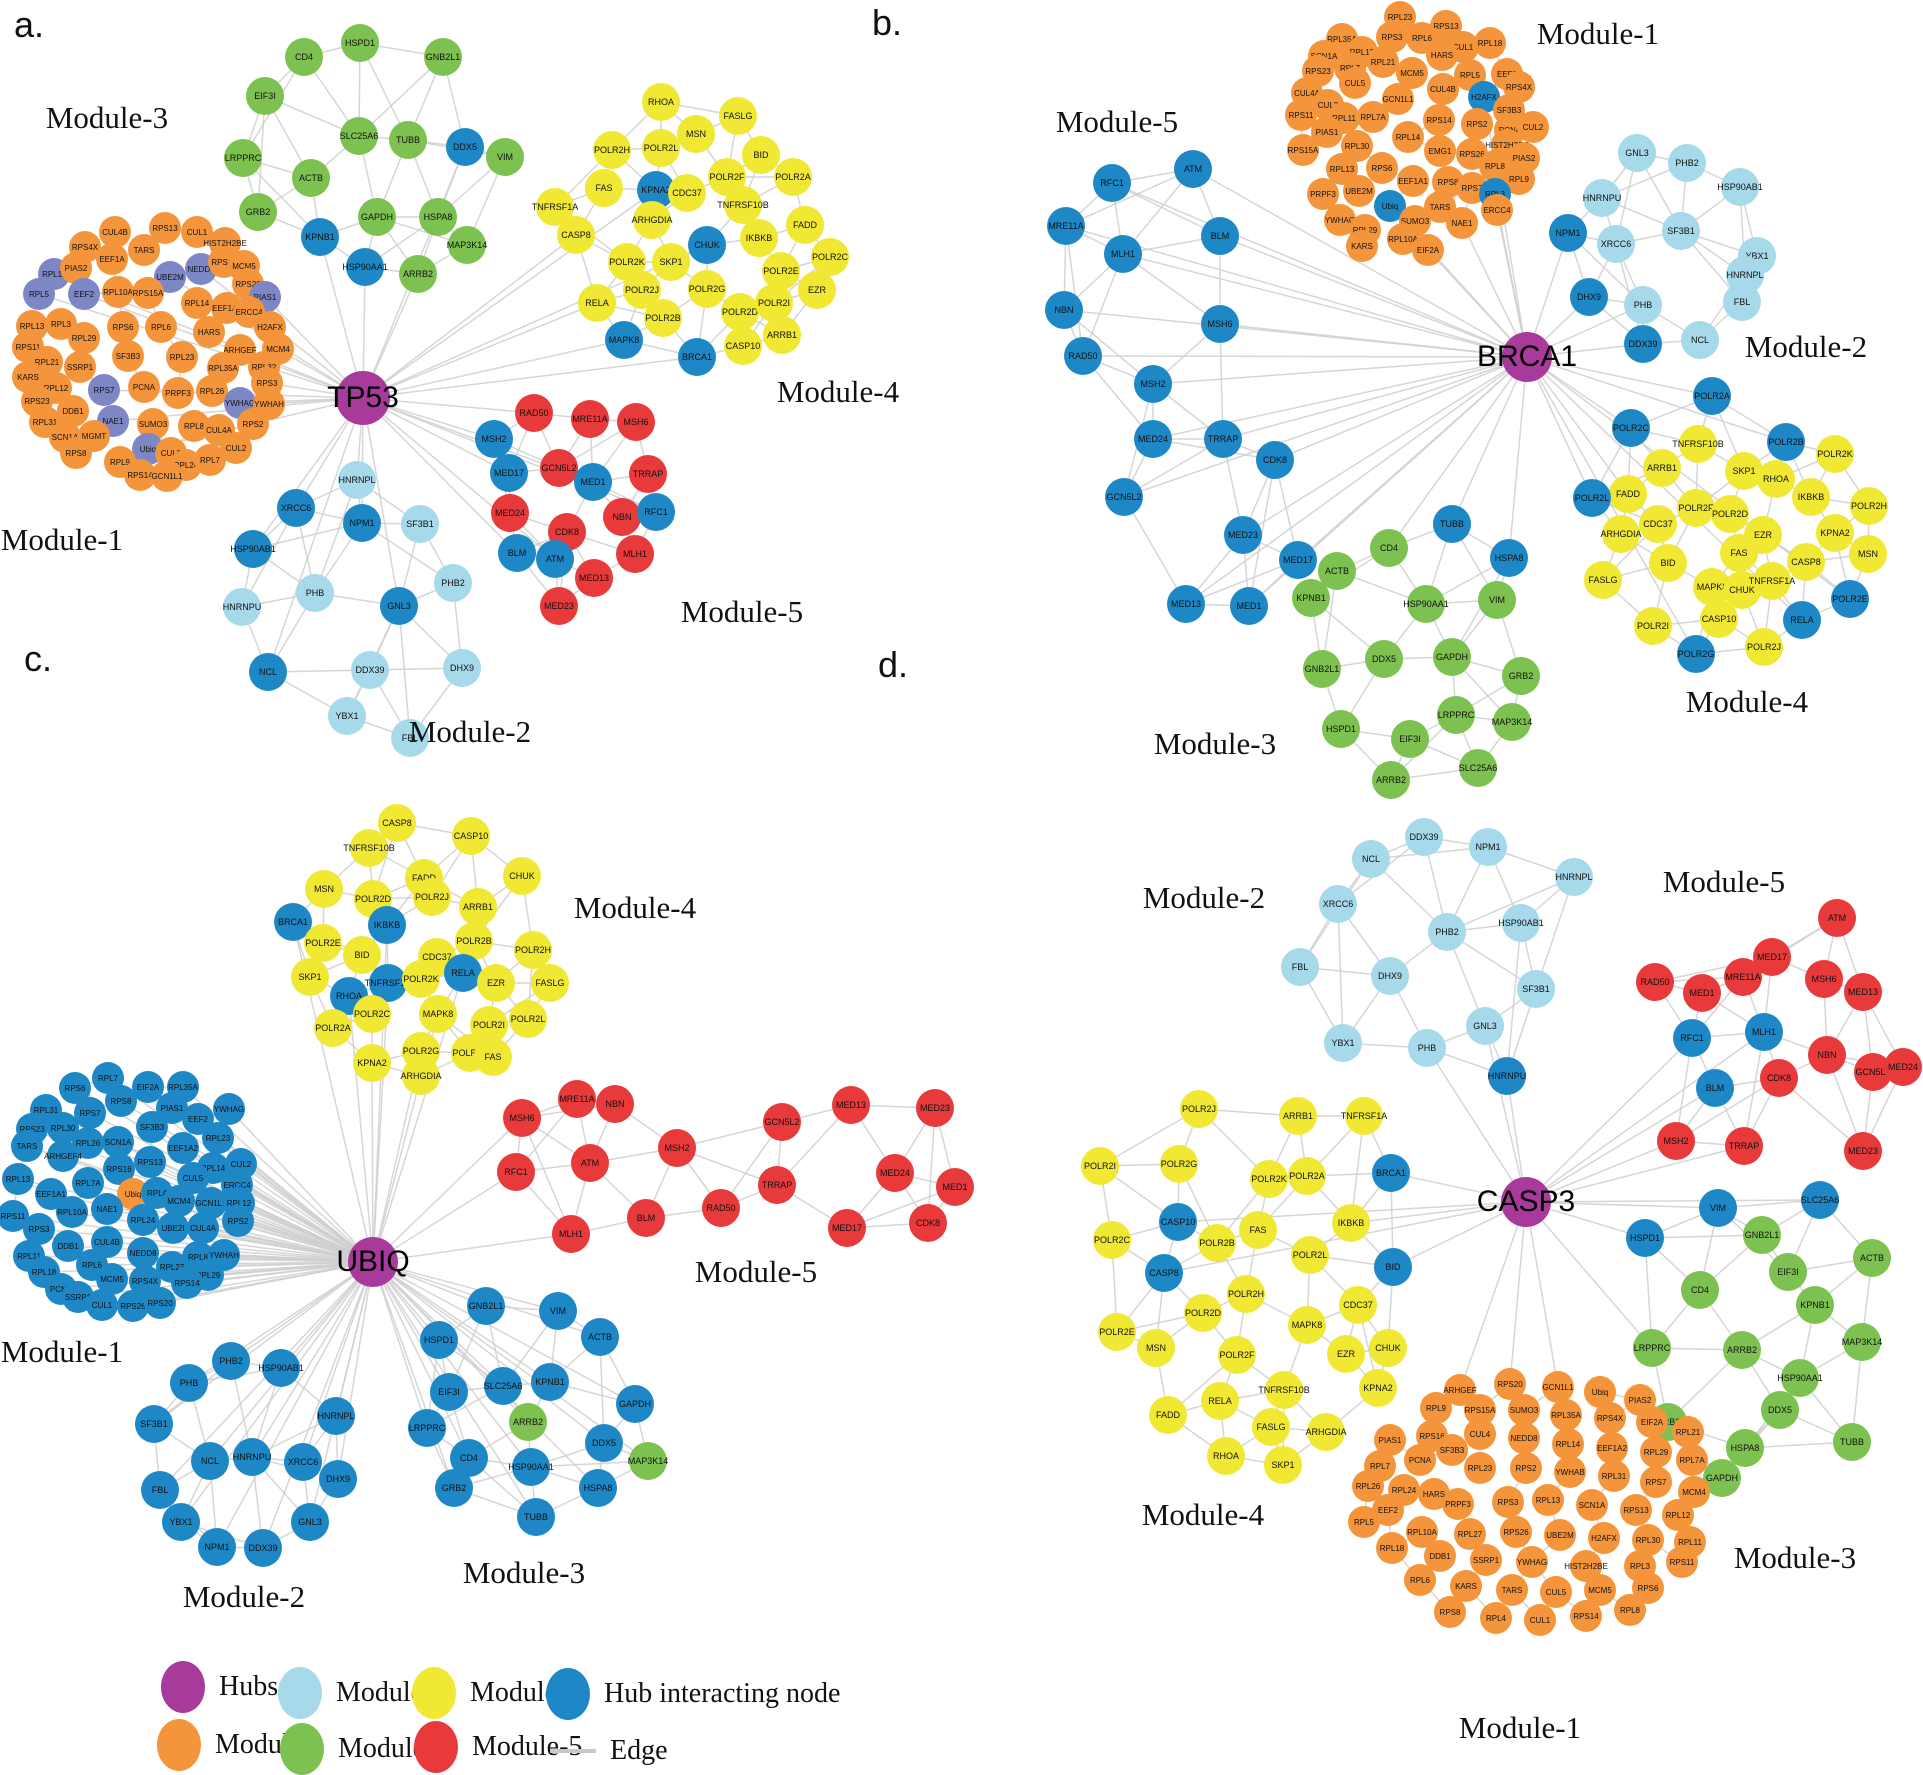  Describe the element at coordinates (268, 672) in the screenshot. I see `network-node: NCL` at that location.